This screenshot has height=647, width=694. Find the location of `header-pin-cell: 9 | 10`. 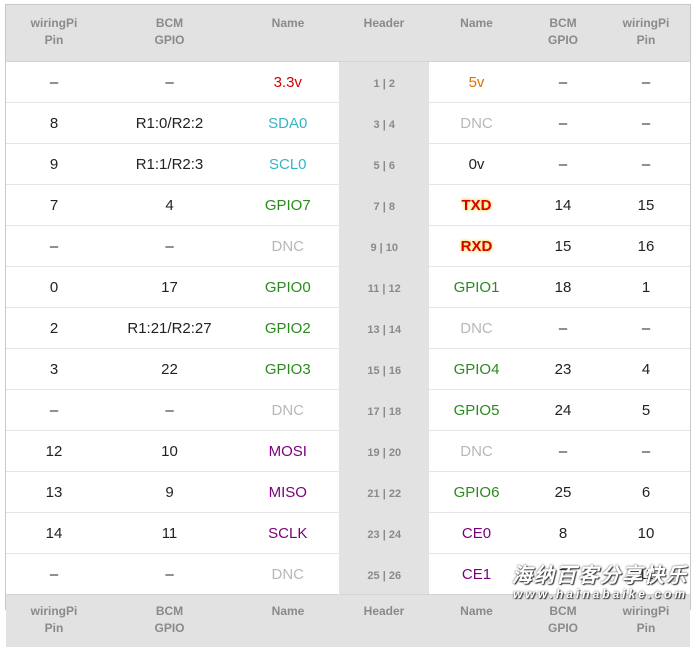

header-pin-cell: 9 | 10 is located at coordinates (384, 246).